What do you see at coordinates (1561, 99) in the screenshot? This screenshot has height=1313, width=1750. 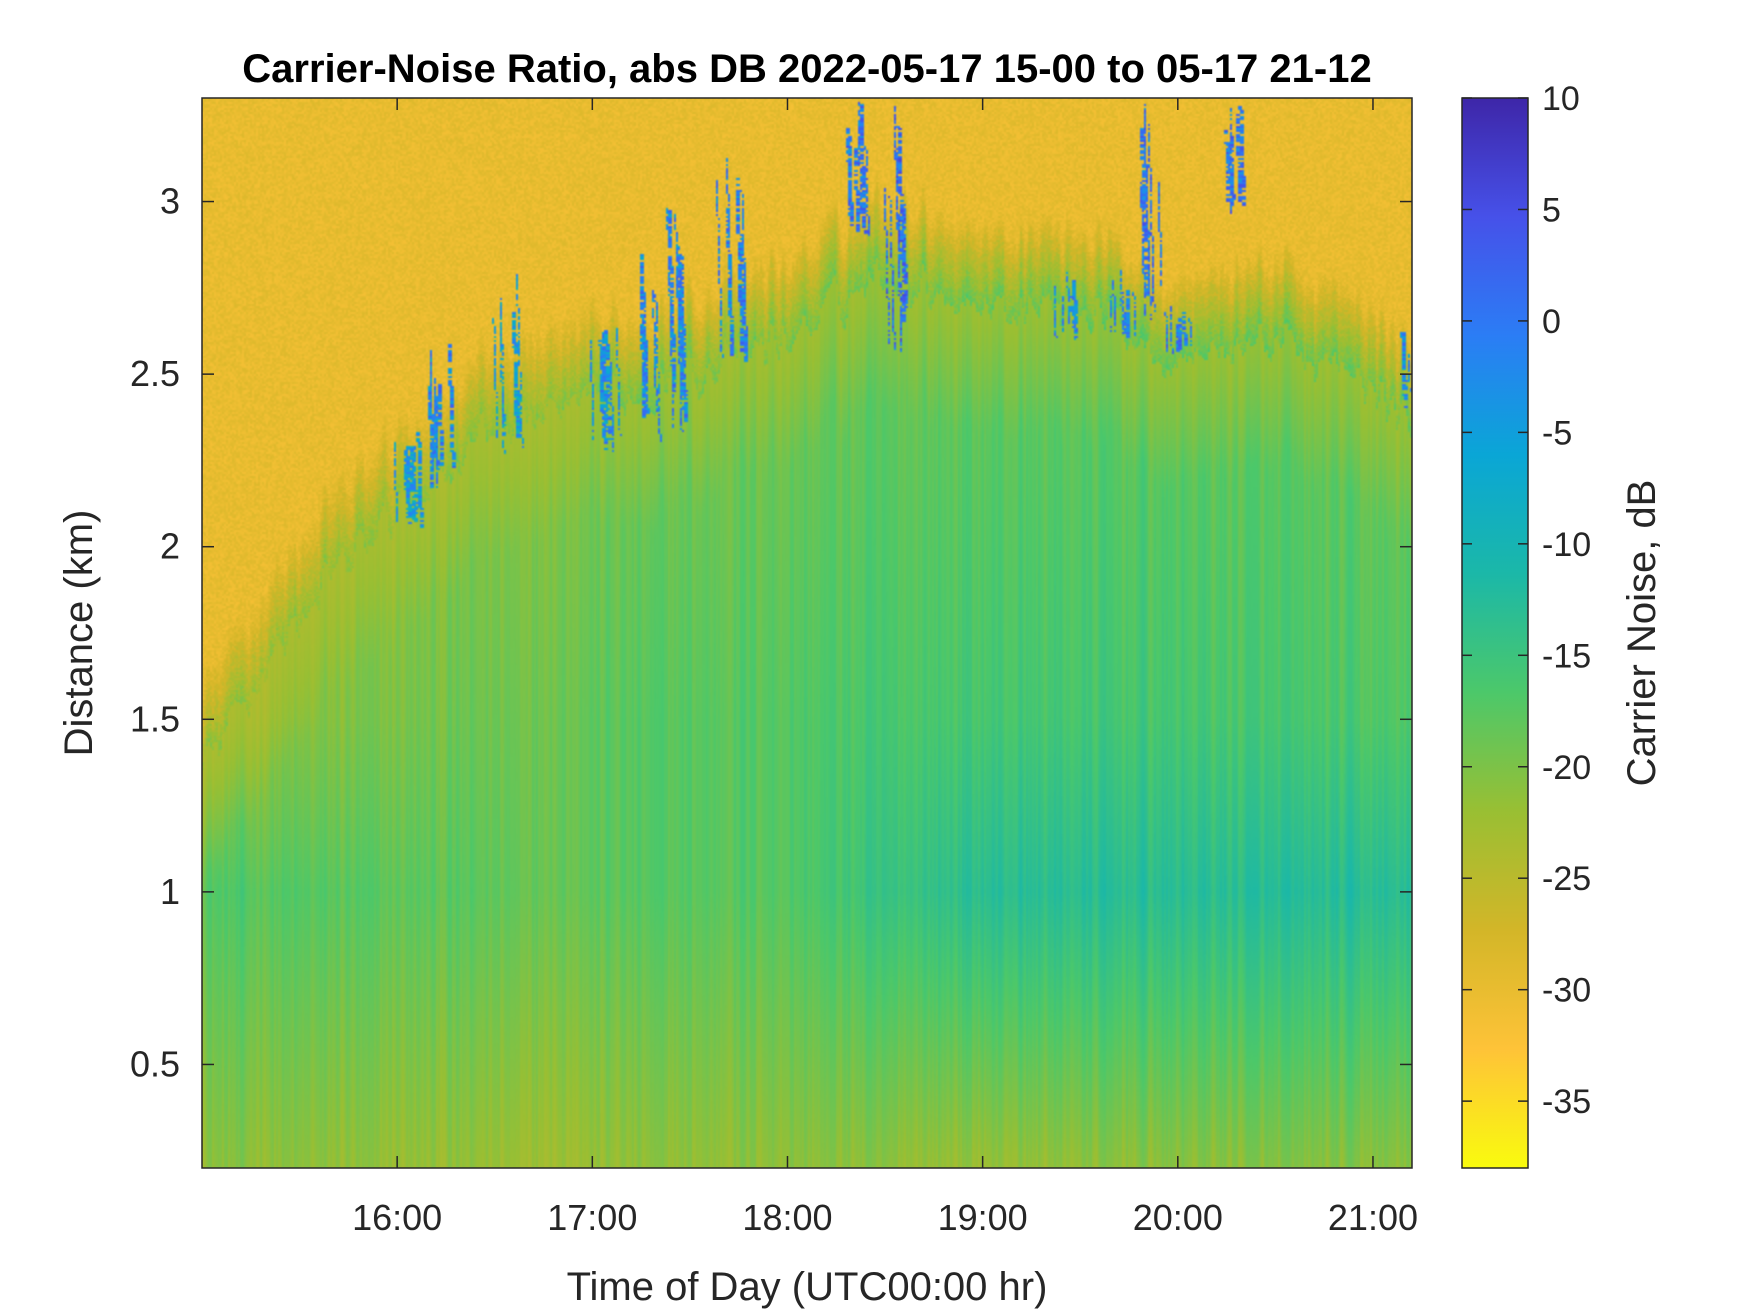 I see `colorbar-tick-label: 10` at bounding box center [1561, 99].